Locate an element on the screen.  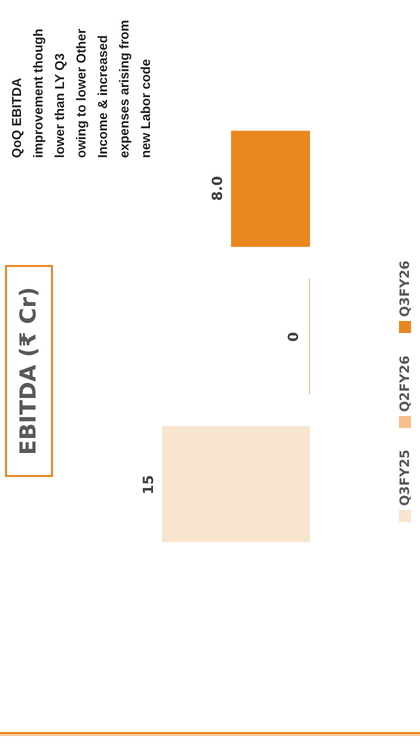
text: Q3FY26 is located at coordinates (405, 289).